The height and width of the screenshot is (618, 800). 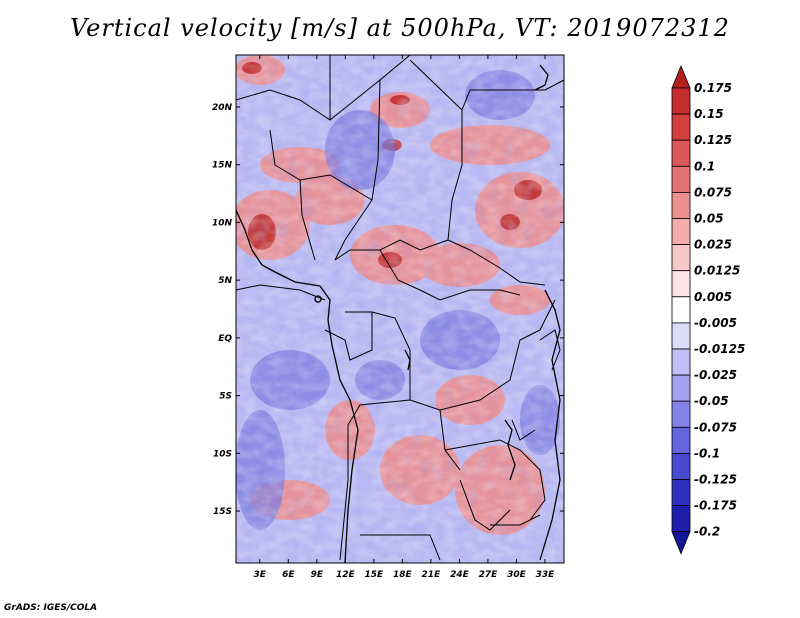 I want to click on colorbar-label: 0.175, so click(x=713, y=88).